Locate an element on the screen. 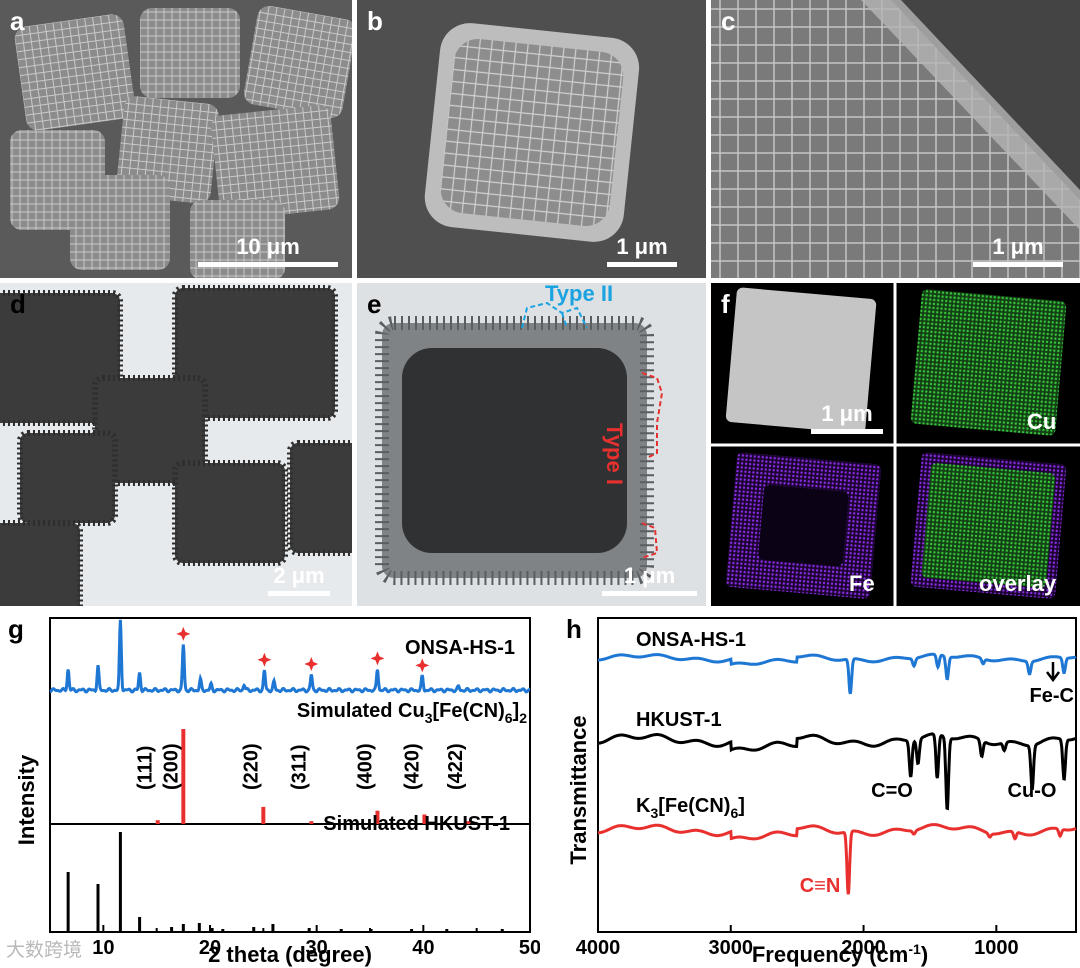 This screenshot has height=968, width=1080. series-label-onsa-h: ONSA-HS-1 is located at coordinates (691, 640).